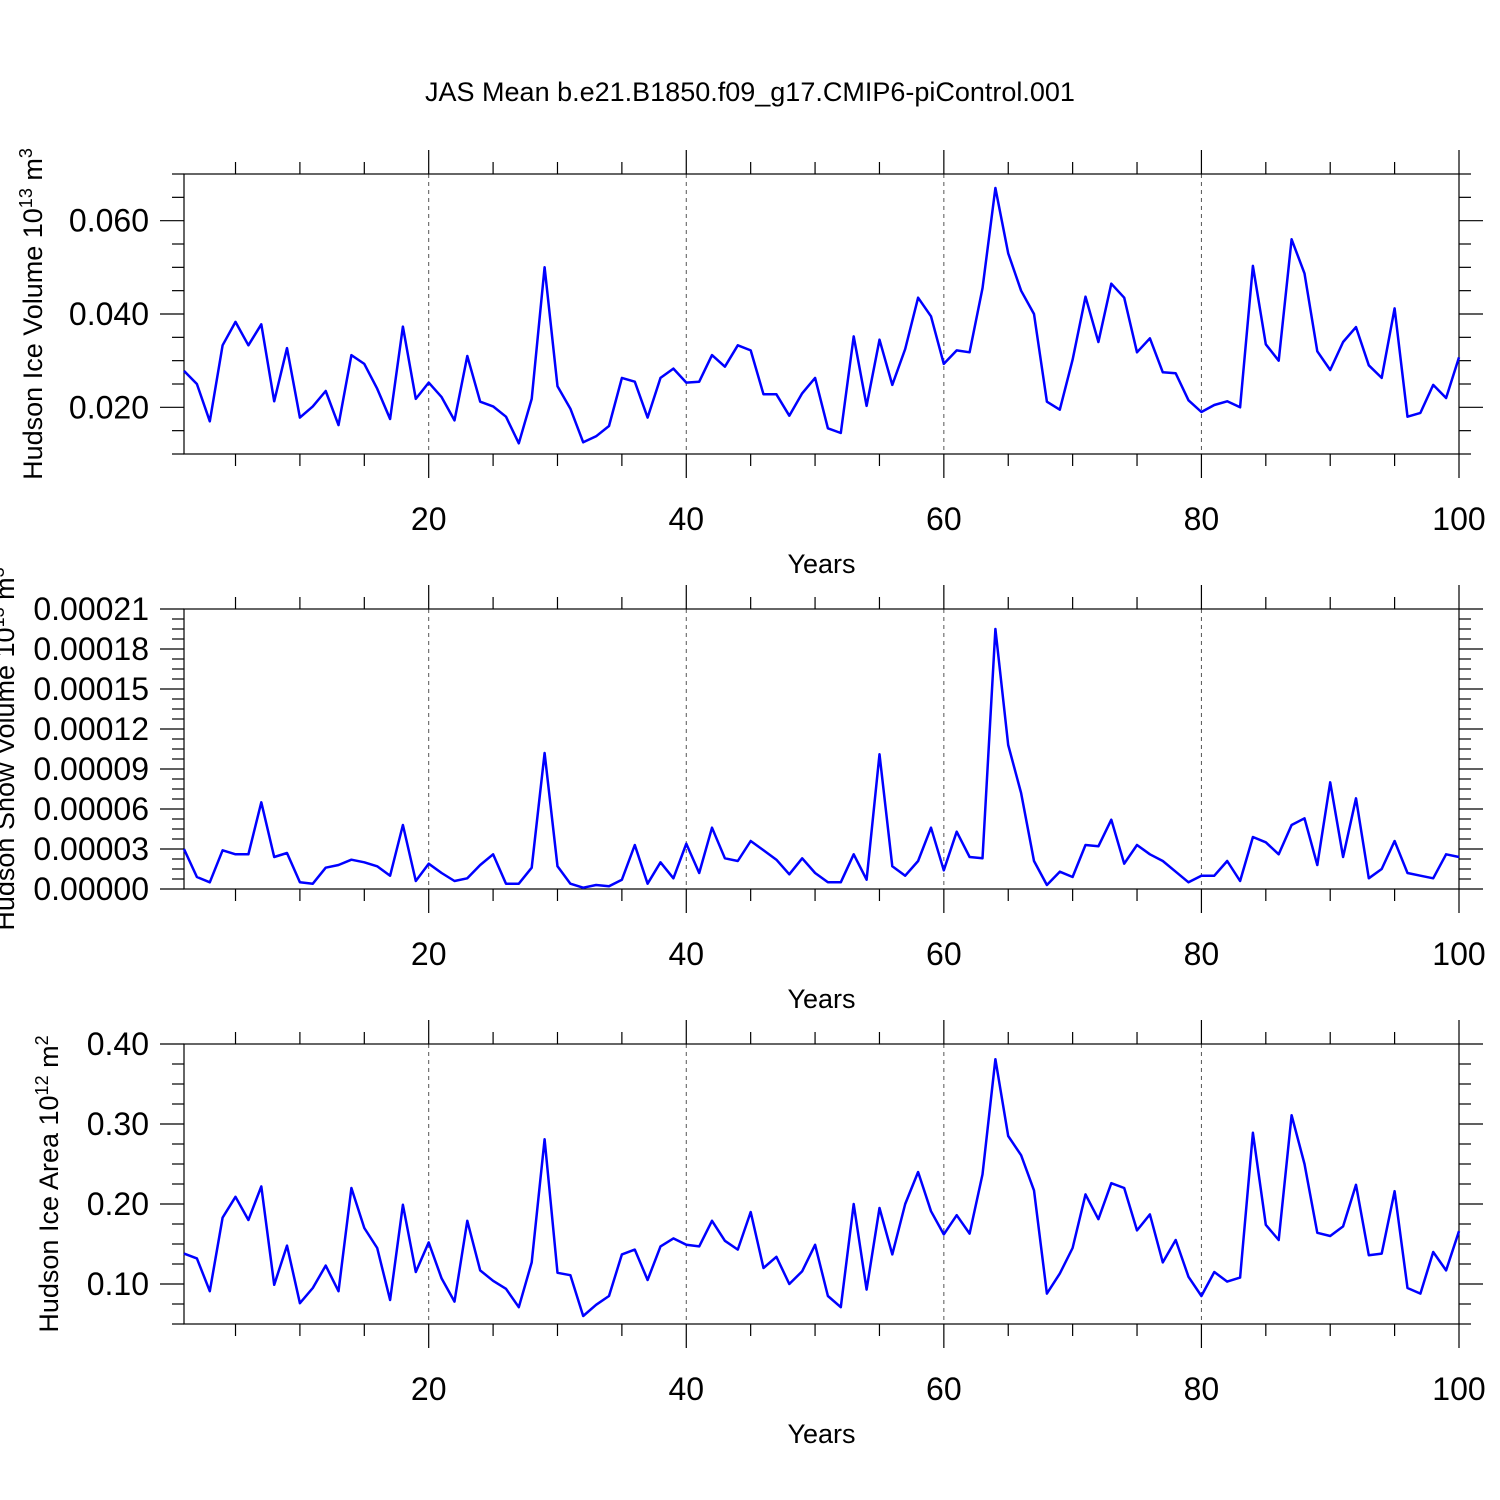 Image resolution: width=1500 pixels, height=1500 pixels. I want to click on ytick-label: 0.060, so click(109, 221).